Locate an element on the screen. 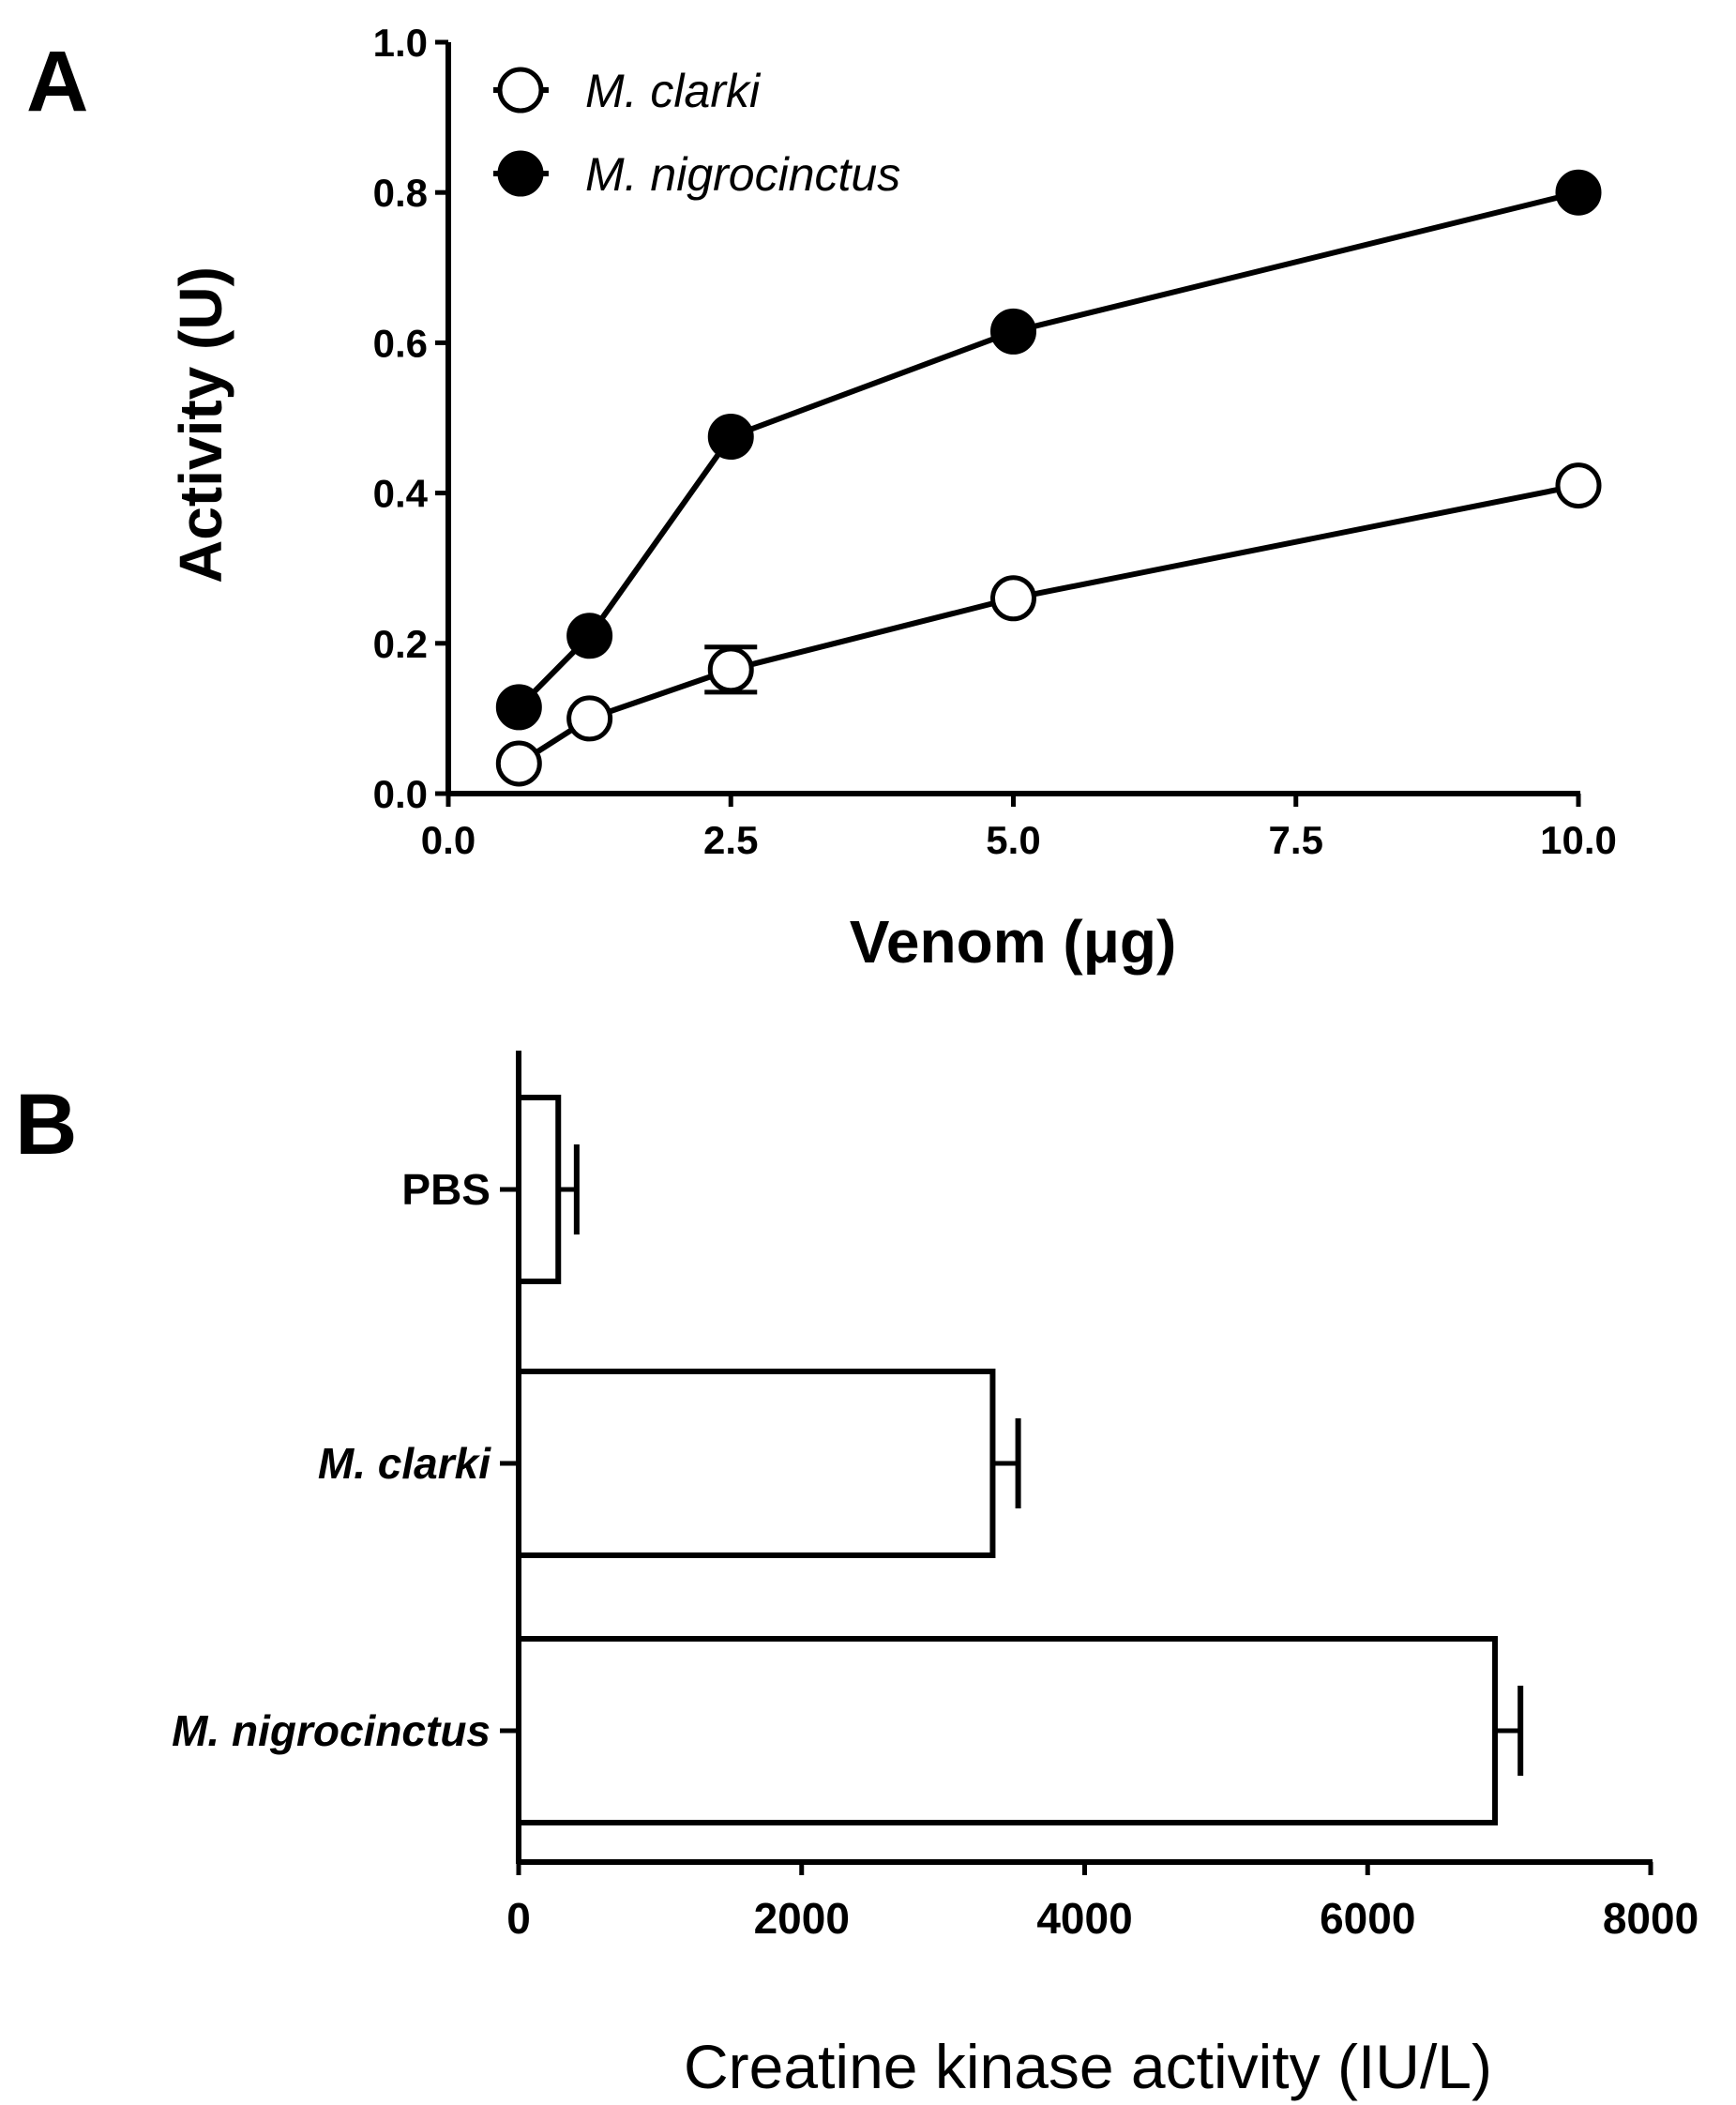 The width and height of the screenshot is (1736, 2105). panel-a-x-tick-labels: 0.0 2.5 5.0 7.5 10.0 is located at coordinates (1019, 840).